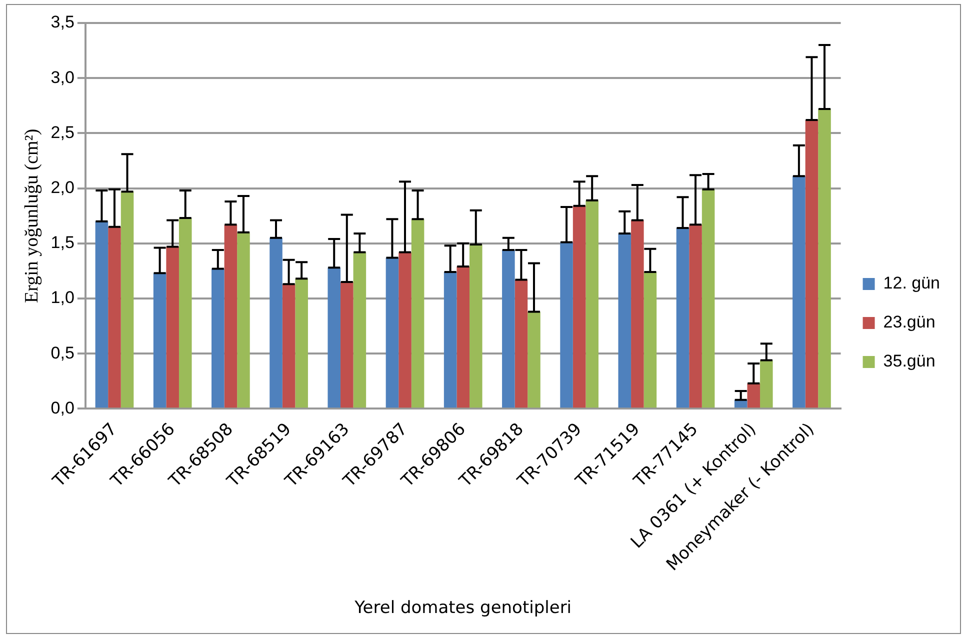 This screenshot has width=969, height=641. What do you see at coordinates (62, 77) in the screenshot?
I see `y-tick-label: 3,0` at bounding box center [62, 77].